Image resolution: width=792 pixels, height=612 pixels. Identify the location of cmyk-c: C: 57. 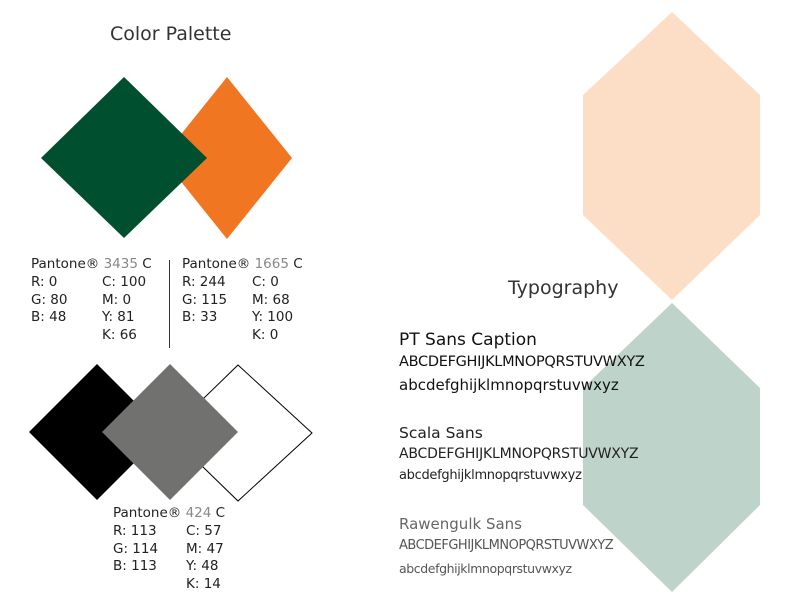
(204, 531).